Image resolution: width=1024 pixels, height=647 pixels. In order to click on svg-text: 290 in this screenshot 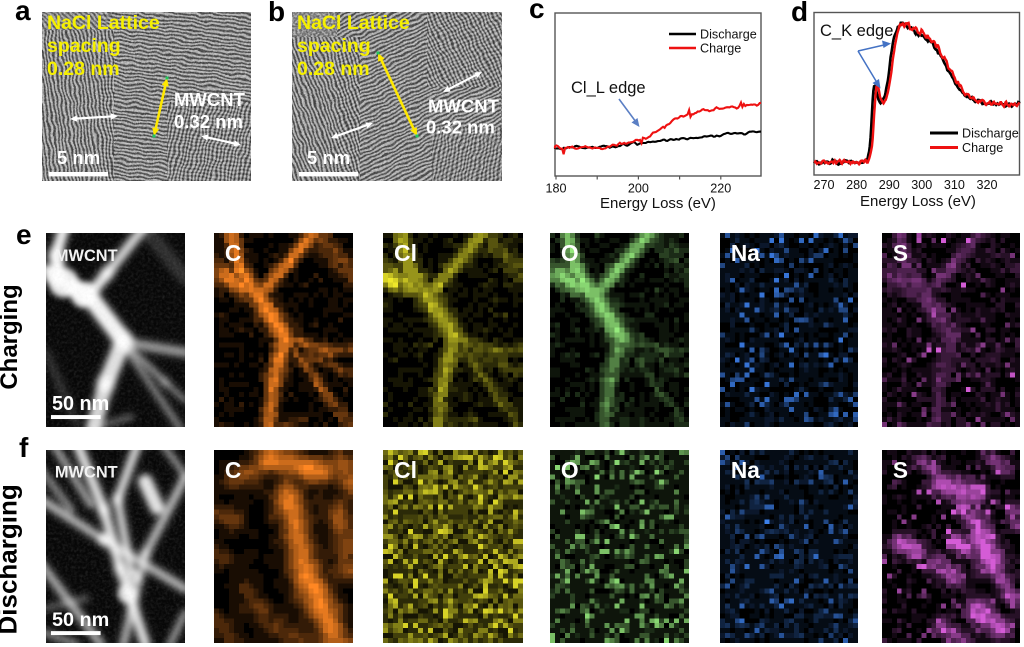, I will do `click(889, 185)`.